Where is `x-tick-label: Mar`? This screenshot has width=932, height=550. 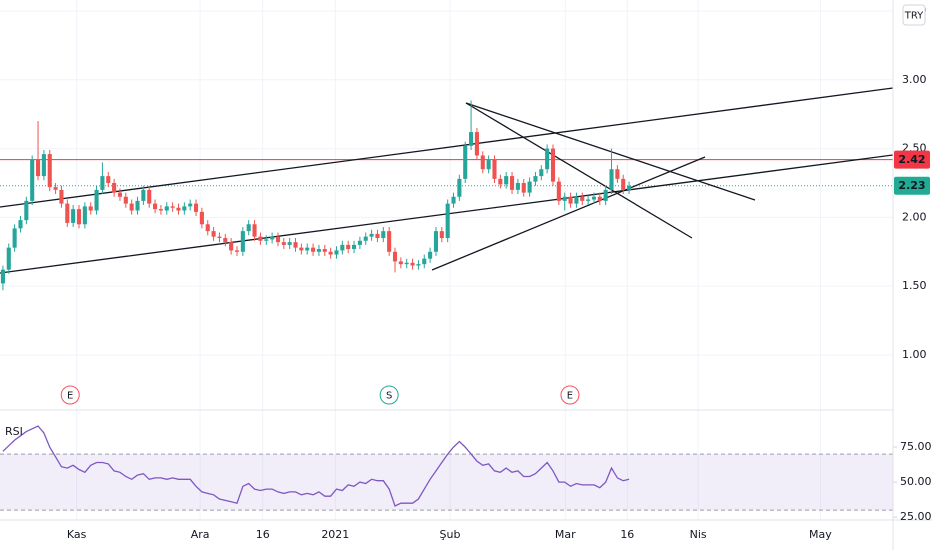 x-tick-label: Mar is located at coordinates (565, 534).